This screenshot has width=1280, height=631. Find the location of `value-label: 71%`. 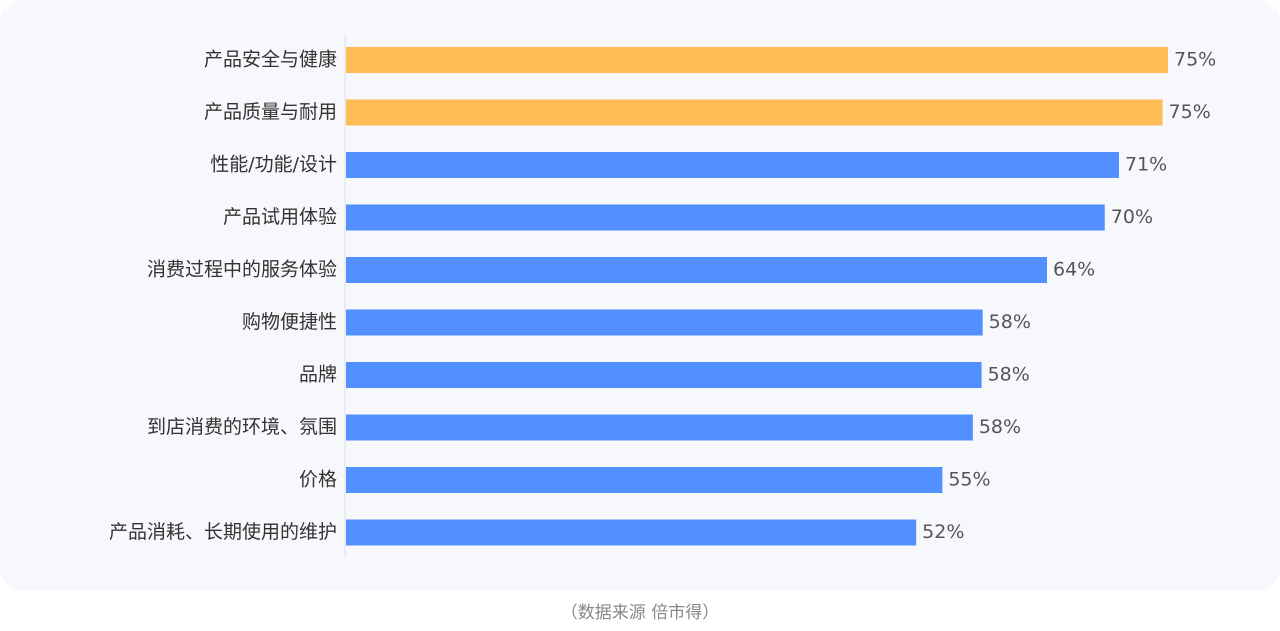

value-label: 71% is located at coordinates (1146, 165).